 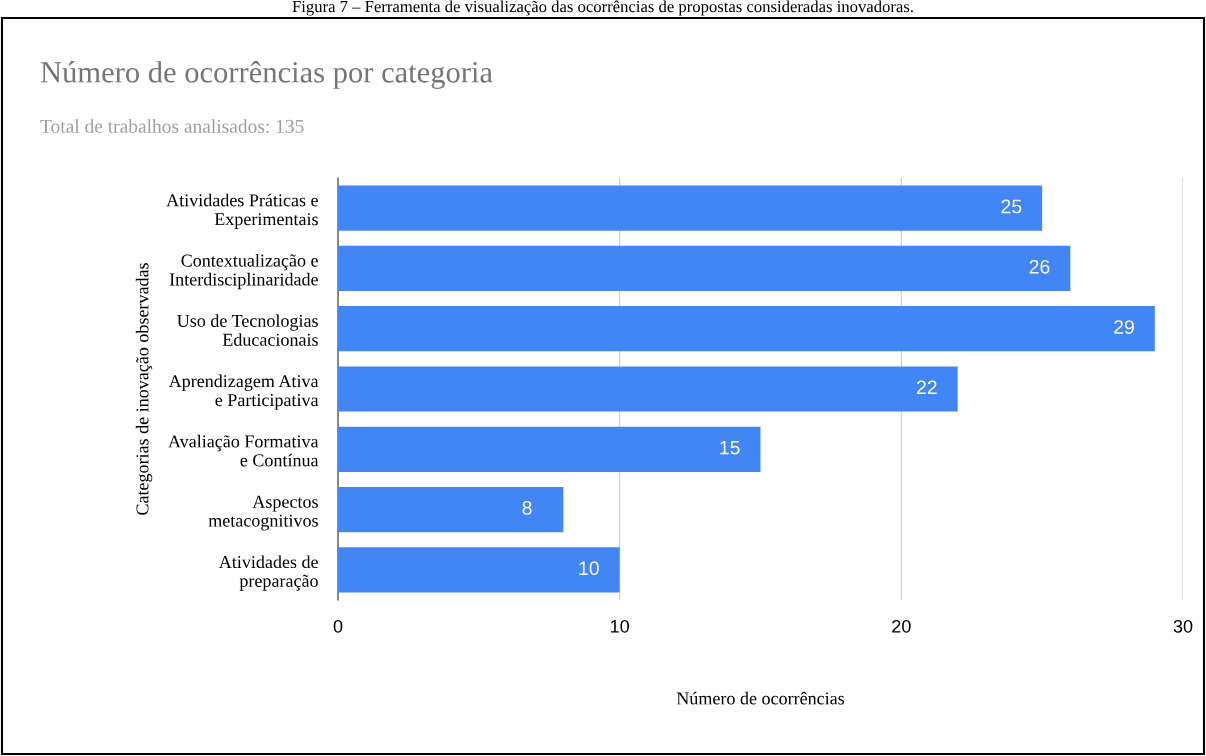 What do you see at coordinates (620, 626) in the screenshot?
I see `x-tick-label: 10` at bounding box center [620, 626].